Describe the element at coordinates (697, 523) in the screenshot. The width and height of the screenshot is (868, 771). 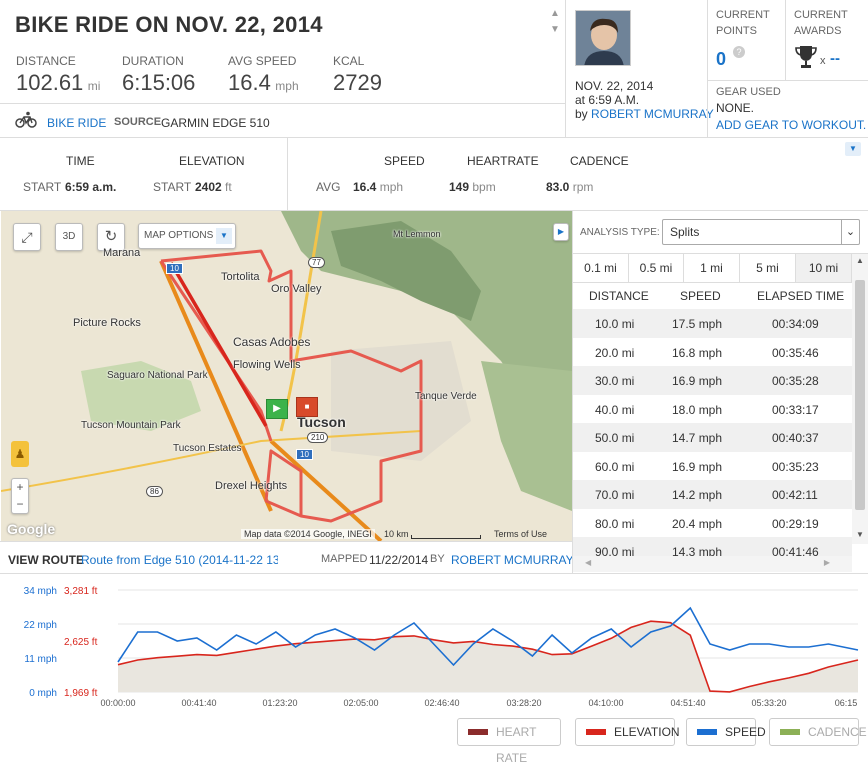
I see `split-speed: 20.4 mph` at that location.